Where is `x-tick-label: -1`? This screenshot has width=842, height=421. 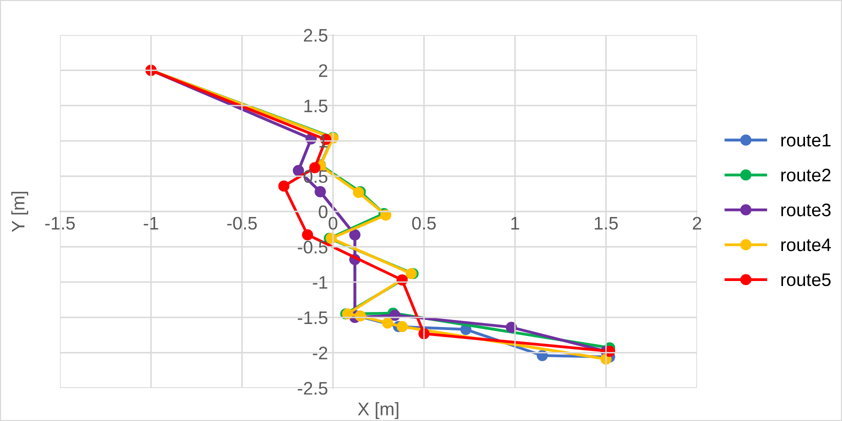 x-tick-label: -1 is located at coordinates (151, 223).